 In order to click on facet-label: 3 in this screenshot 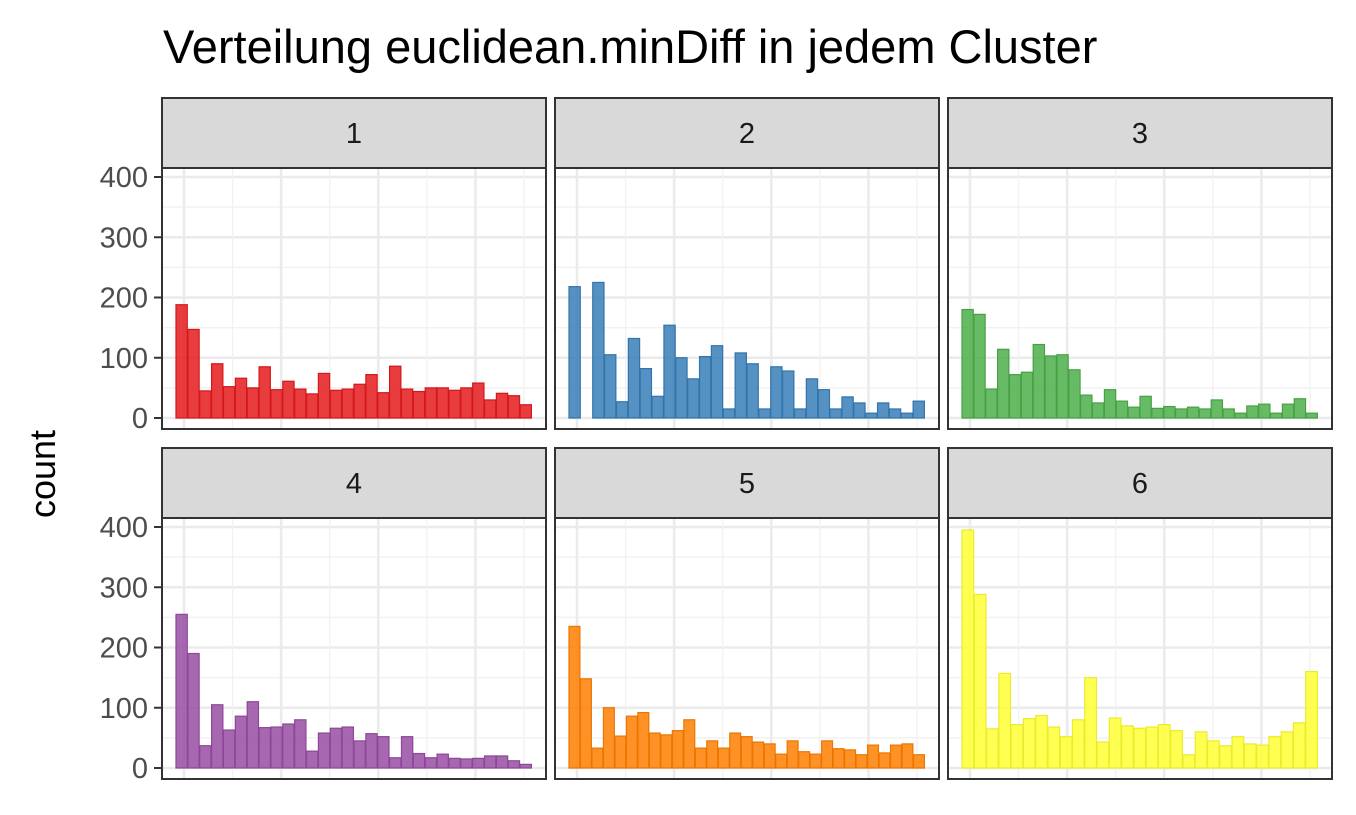, I will do `click(1140, 134)`.